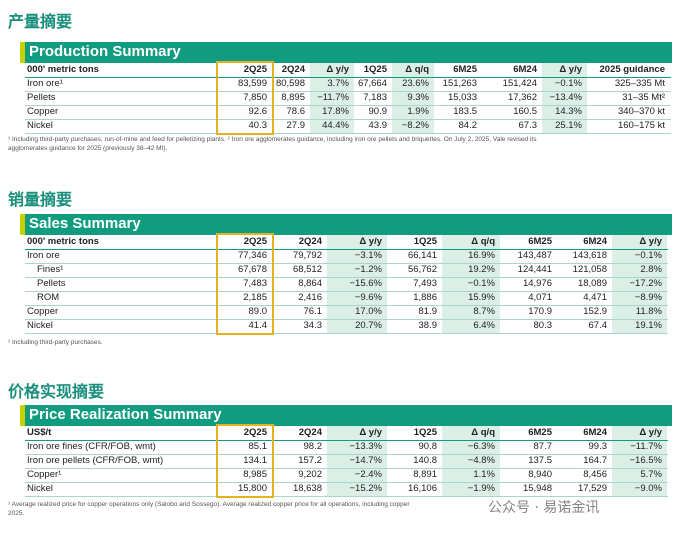  Describe the element at coordinates (540, 311) in the screenshot. I see `table-cell: 170.9` at that location.